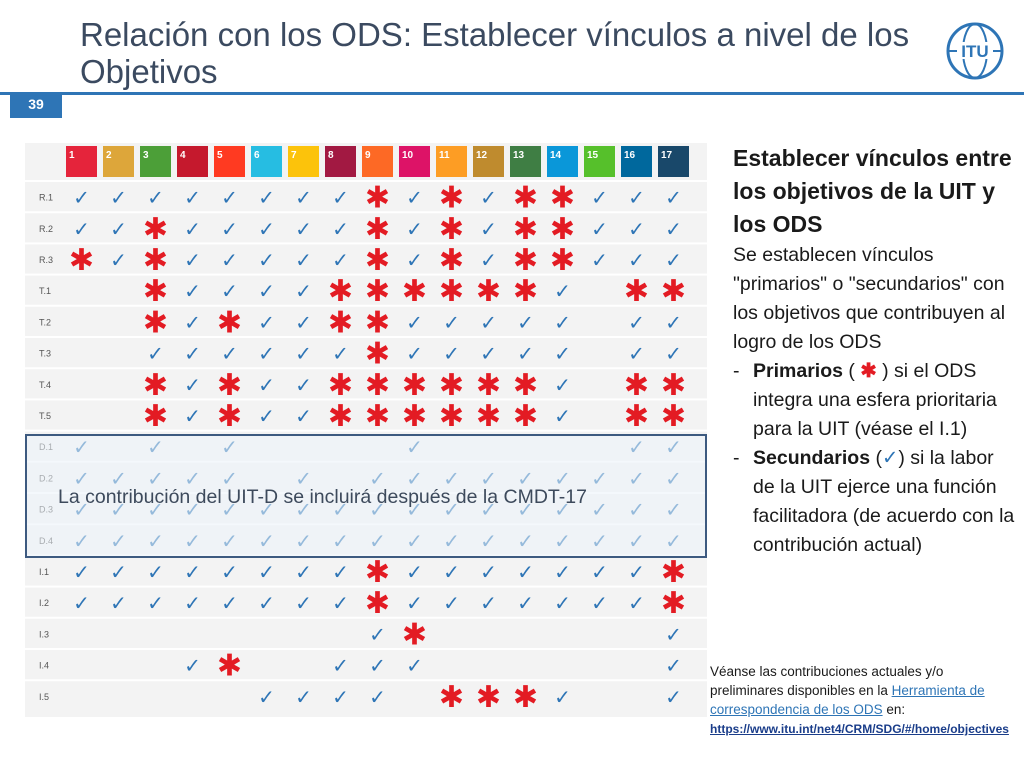  What do you see at coordinates (414, 161) in the screenshot?
I see `sdg-tile-10: 10` at bounding box center [414, 161].